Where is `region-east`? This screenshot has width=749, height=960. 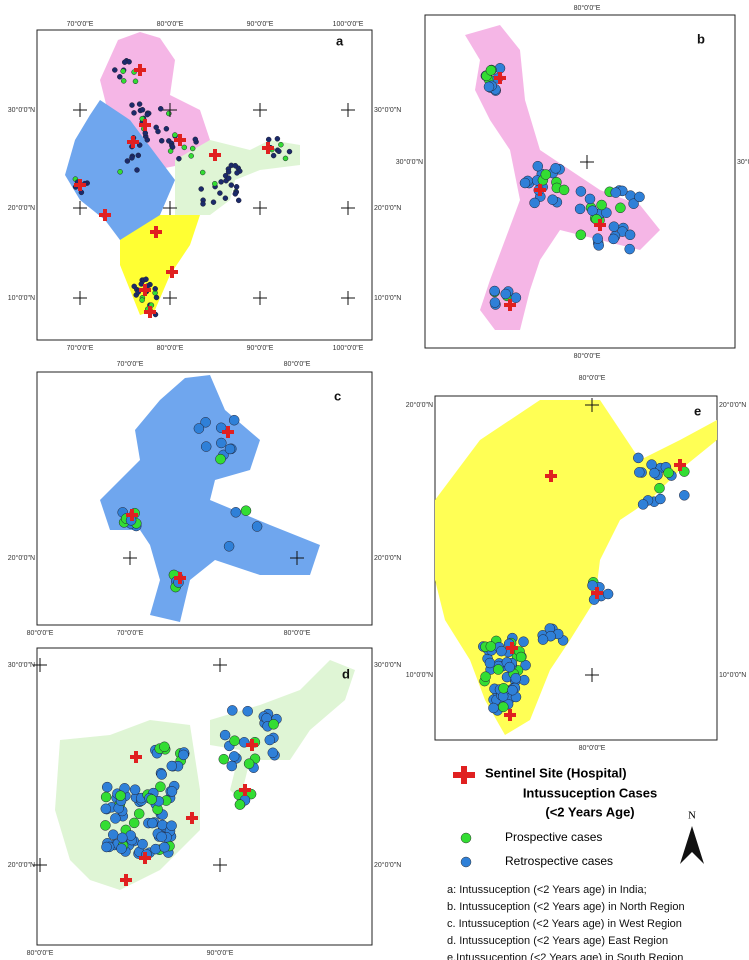 region-east is located at coordinates (237, 177).